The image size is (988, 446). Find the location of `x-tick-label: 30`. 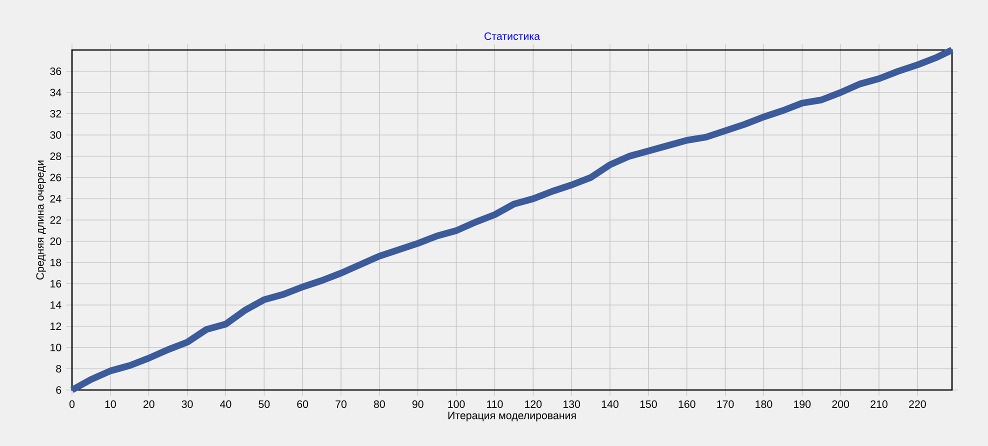

x-tick-label: 30 is located at coordinates (187, 404).